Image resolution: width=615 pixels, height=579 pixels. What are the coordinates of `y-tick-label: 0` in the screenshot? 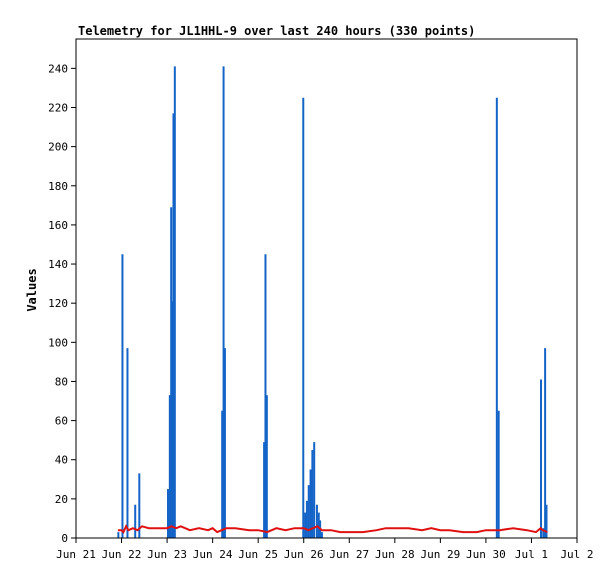 It's located at (64, 538).